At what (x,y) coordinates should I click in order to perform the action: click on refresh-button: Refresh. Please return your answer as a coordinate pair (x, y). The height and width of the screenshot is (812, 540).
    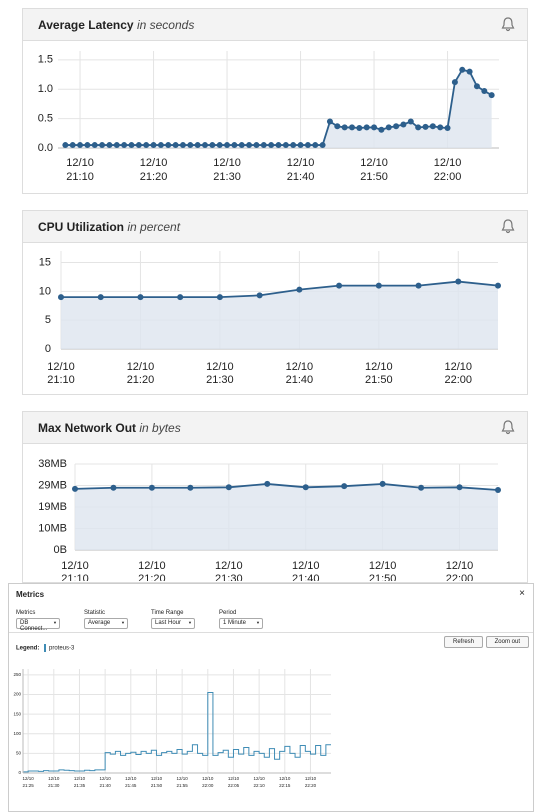
    Looking at the image, I should click on (463, 642).